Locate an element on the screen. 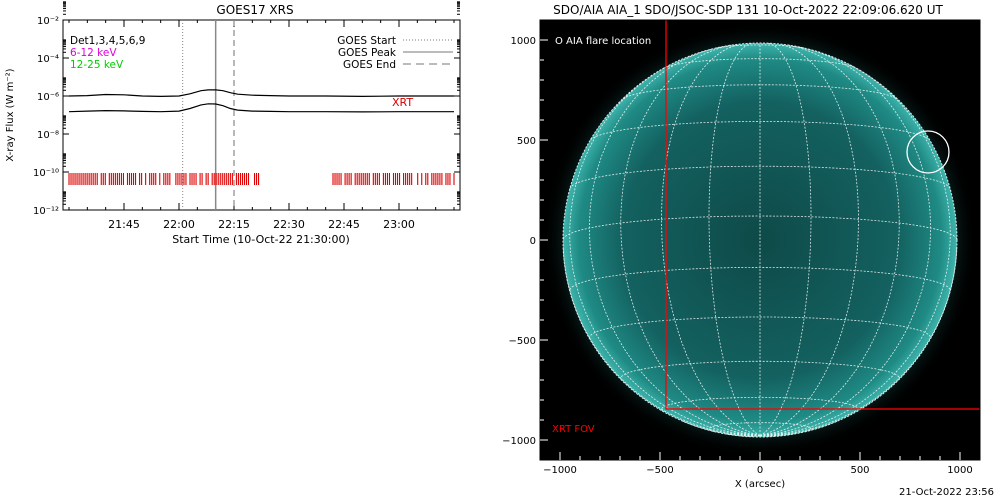 This screenshot has width=1000, height=500. flare-location-label: O AIA flare location is located at coordinates (603, 41).